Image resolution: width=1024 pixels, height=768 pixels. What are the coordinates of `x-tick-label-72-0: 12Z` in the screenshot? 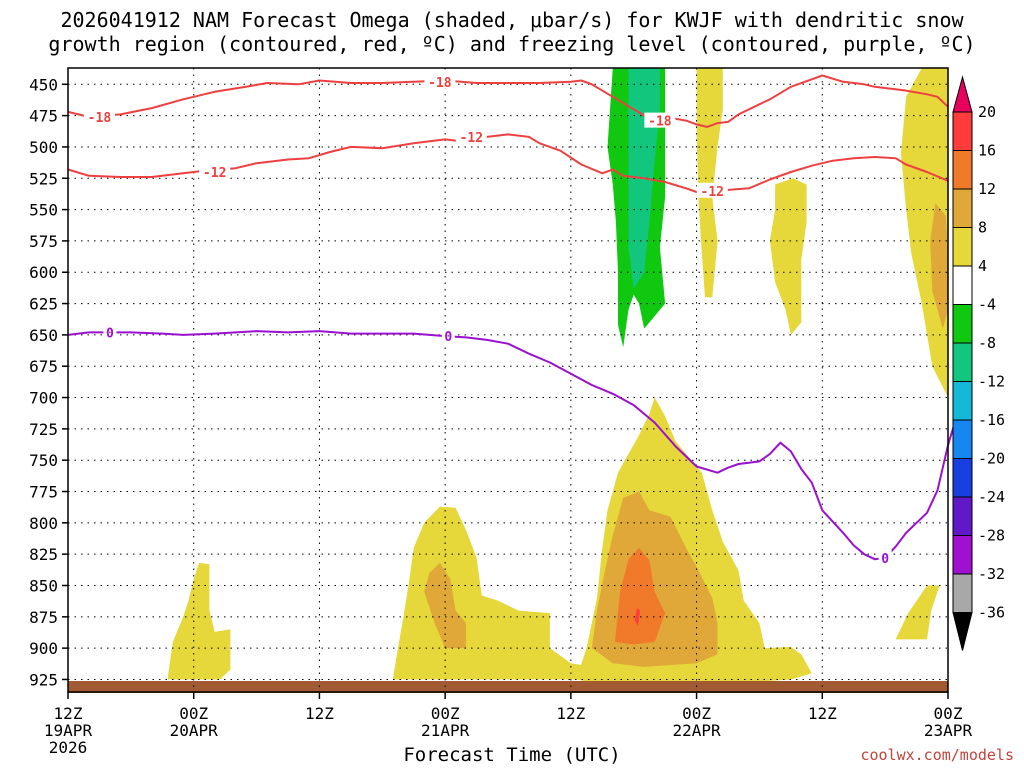 It's located at (822, 713).